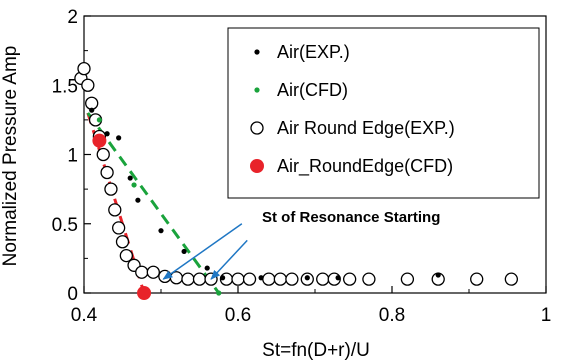 This screenshot has width=562, height=363. I want to click on y-tick-label: 0, so click(72, 294).